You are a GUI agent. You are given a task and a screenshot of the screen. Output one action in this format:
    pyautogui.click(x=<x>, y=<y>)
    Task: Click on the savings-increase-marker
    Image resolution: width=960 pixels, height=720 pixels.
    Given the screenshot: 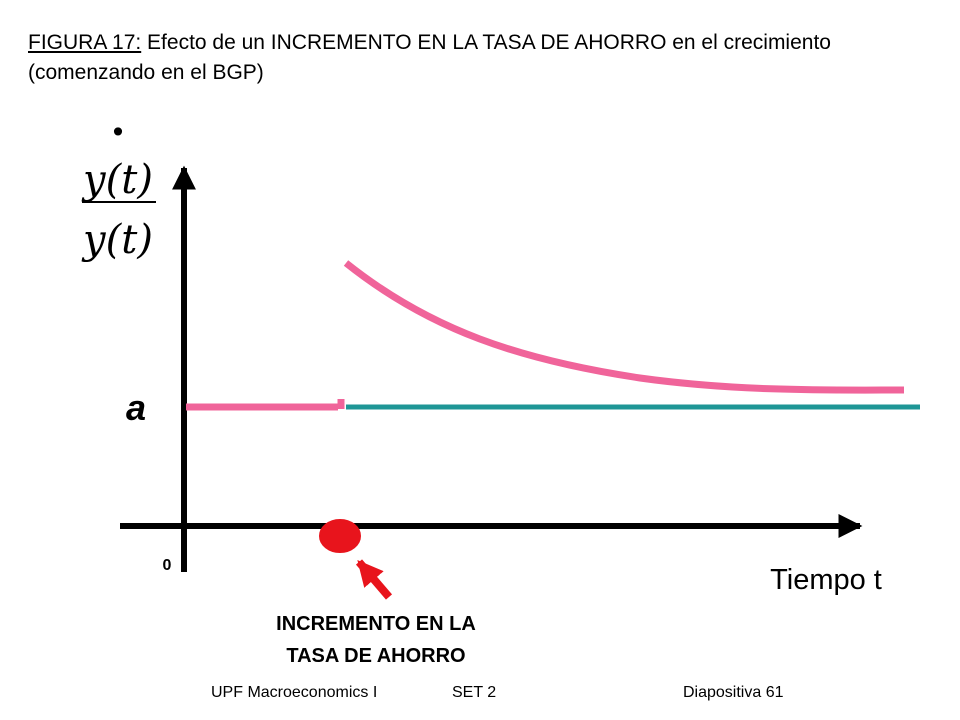 What is the action you would take?
    pyautogui.click(x=340, y=536)
    